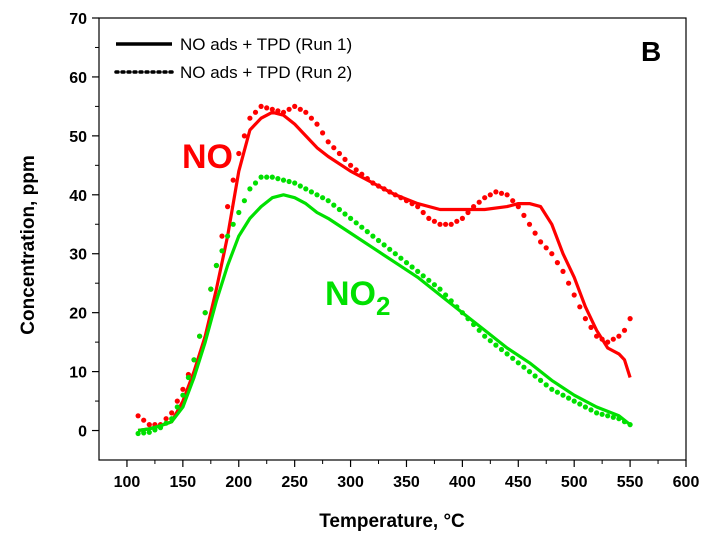 The height and width of the screenshot is (536, 714). Describe the element at coordinates (686, 482) in the screenshot. I see `x-tick-label-600: 600` at that location.